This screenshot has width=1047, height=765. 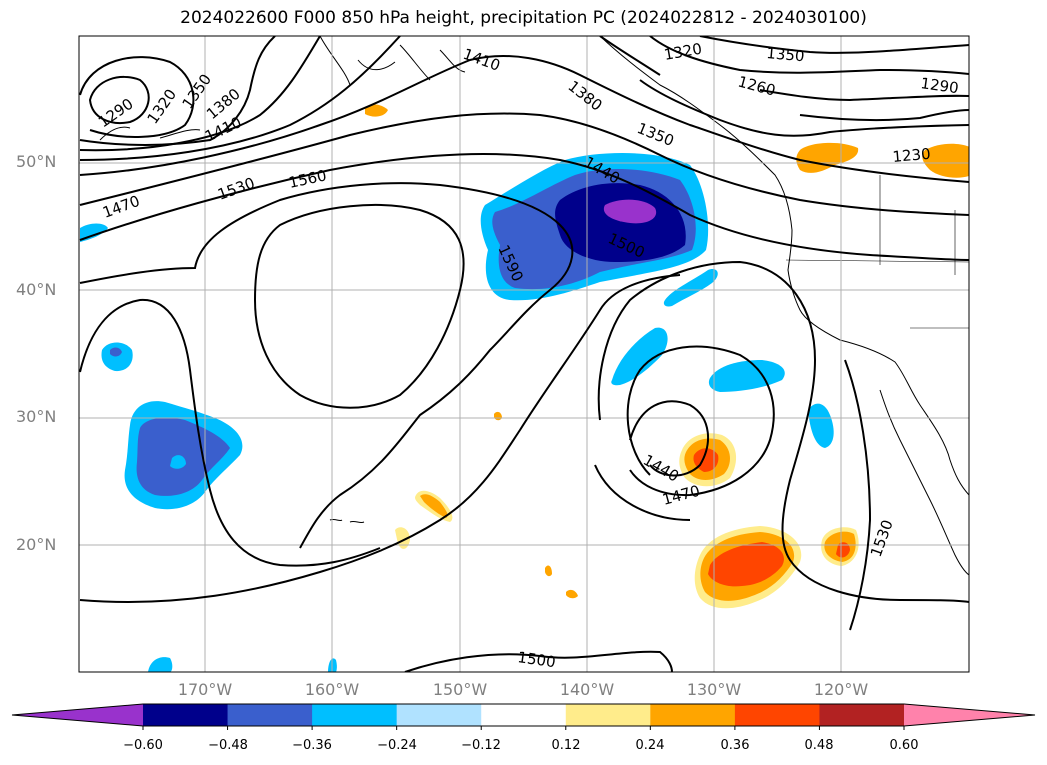 I want to click on lon-label: 170°W, so click(x=205, y=689).